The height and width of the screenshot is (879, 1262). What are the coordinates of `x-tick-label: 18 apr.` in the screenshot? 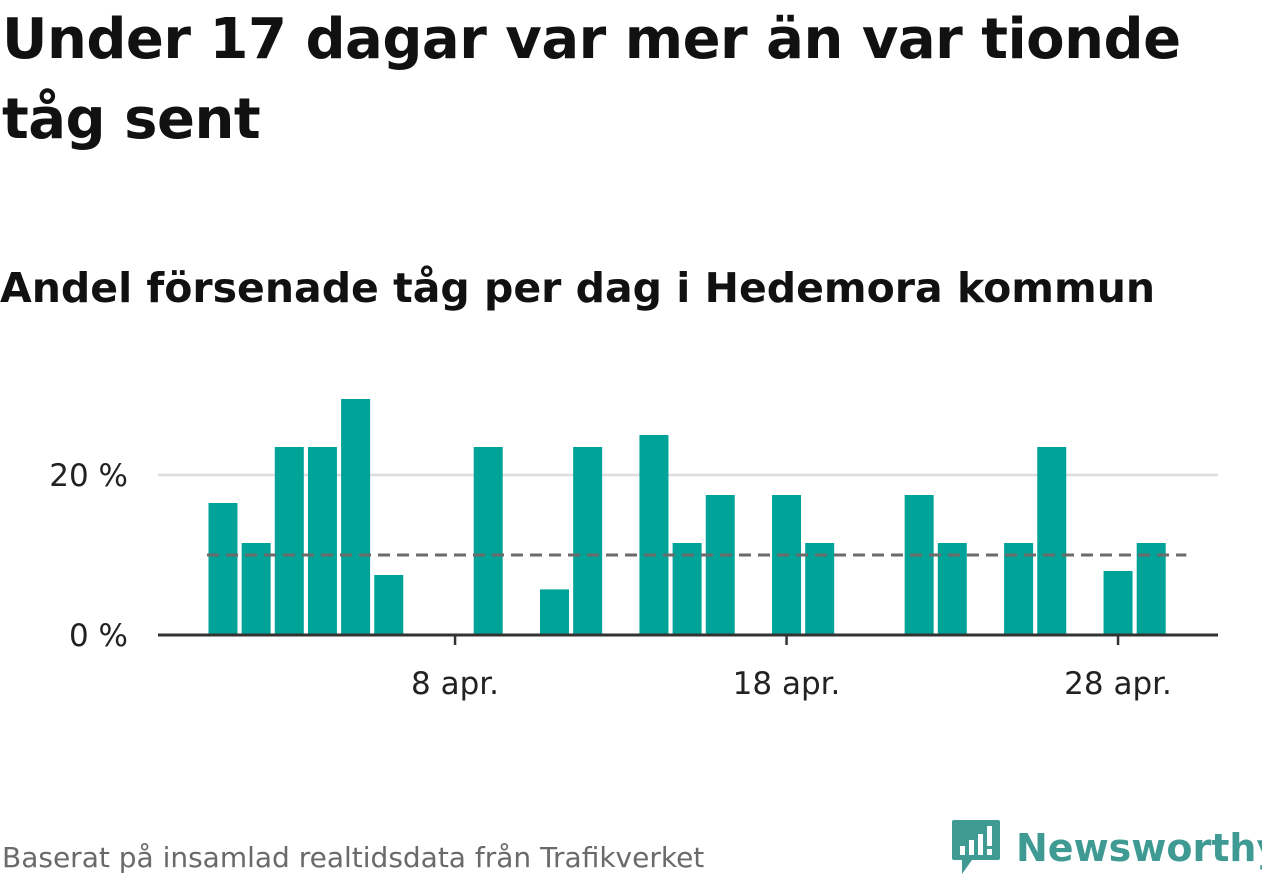 It's located at (787, 684).